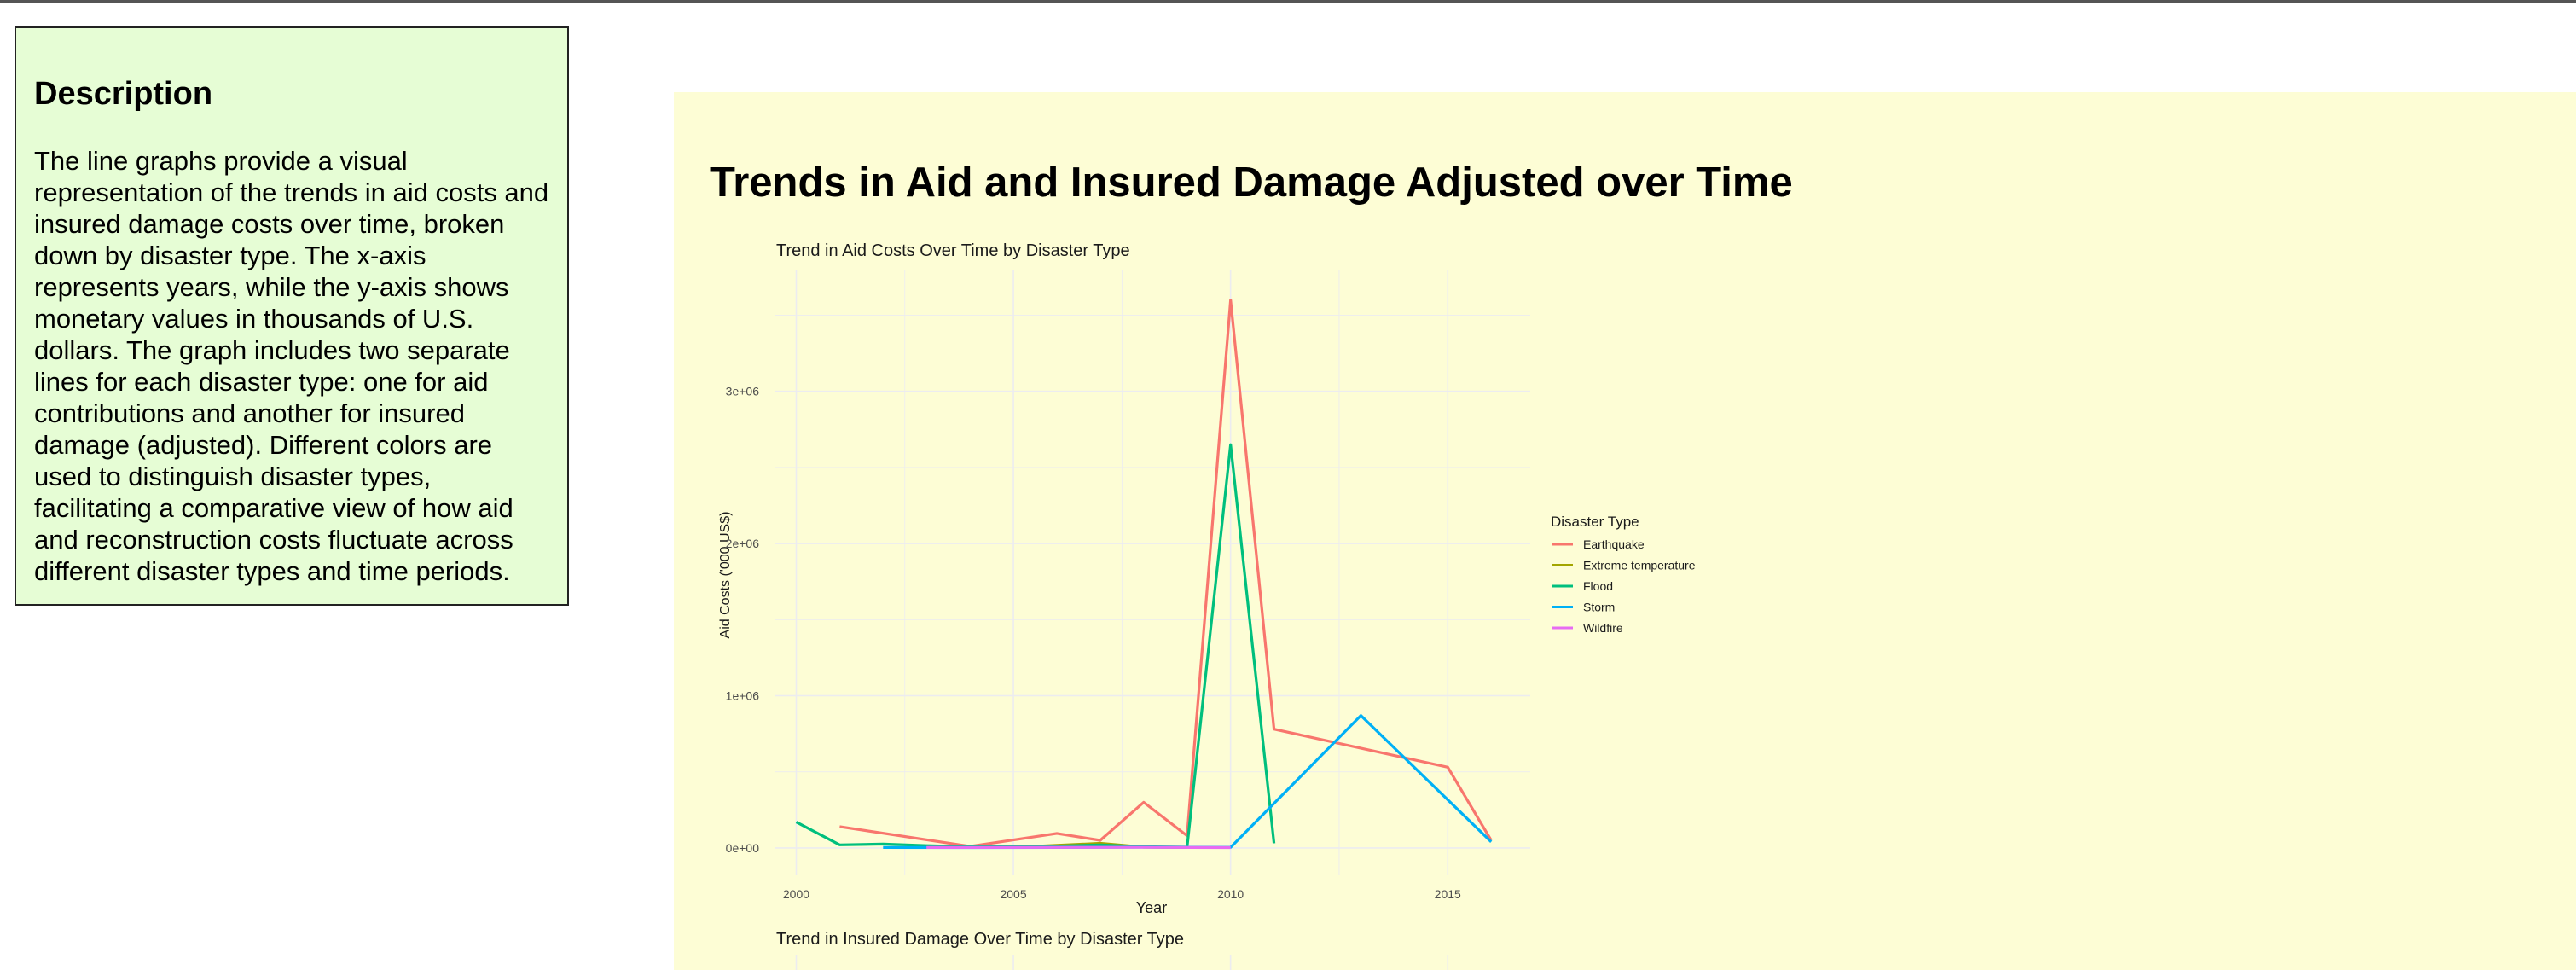 The height and width of the screenshot is (970, 2576). What do you see at coordinates (743, 544) in the screenshot?
I see `y-tick-label: 2e+06` at bounding box center [743, 544].